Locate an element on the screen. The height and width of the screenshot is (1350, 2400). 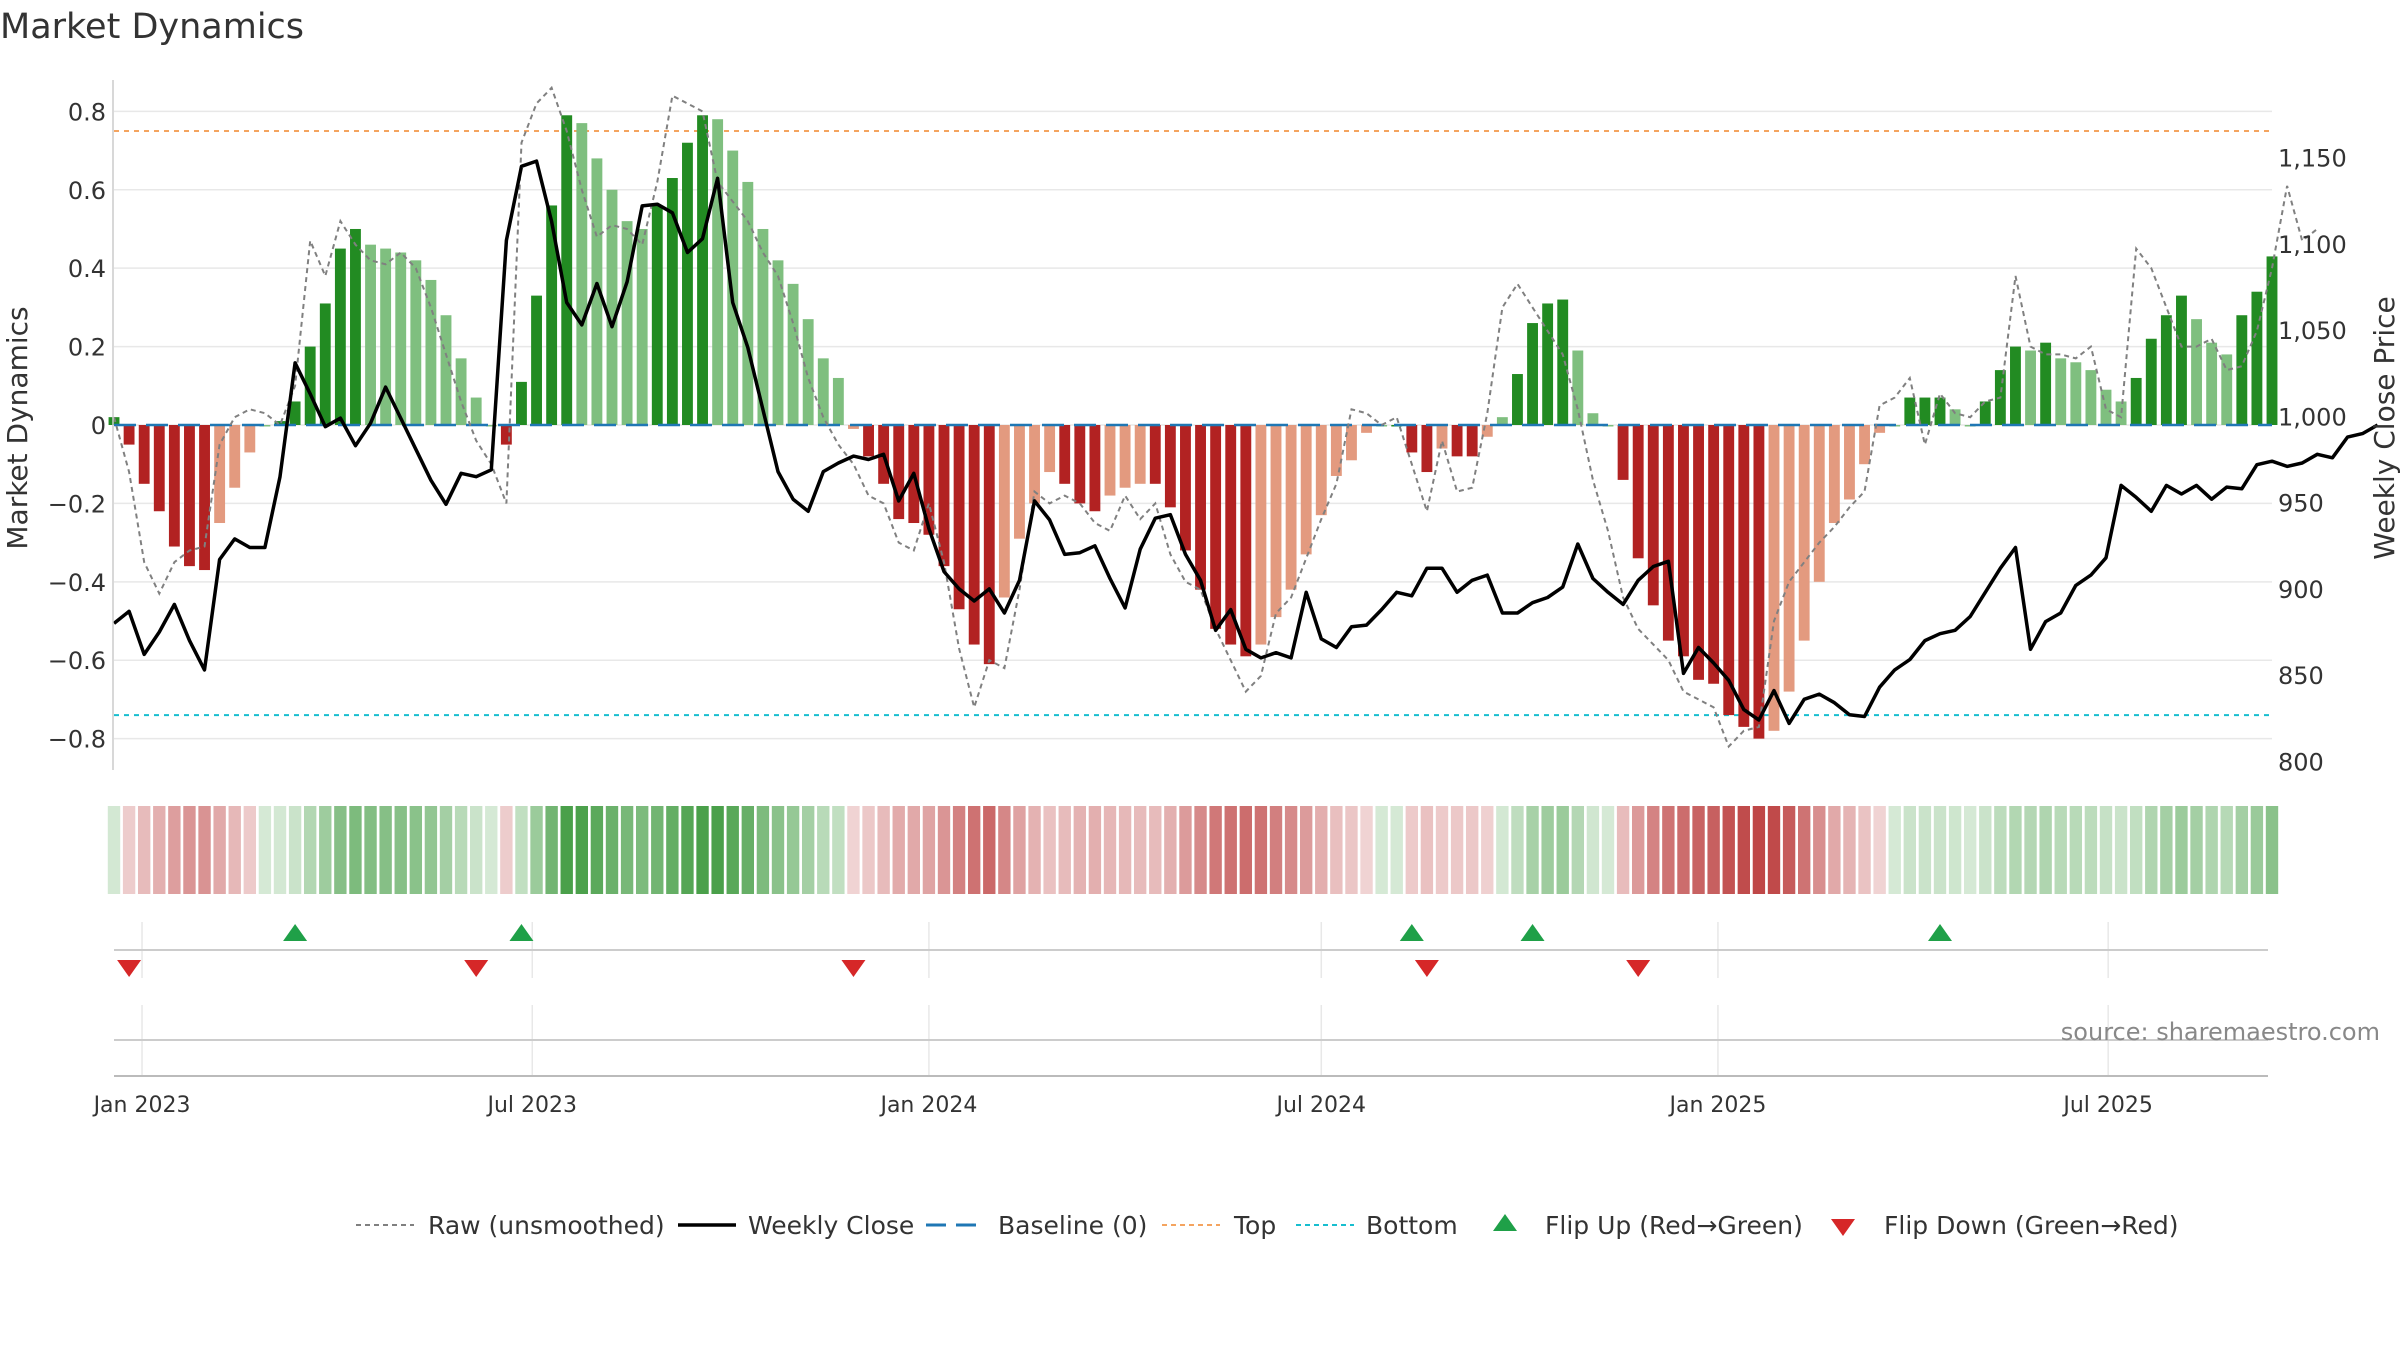
x-tick-label: Jan 2023 is located at coordinates (141, 1105).